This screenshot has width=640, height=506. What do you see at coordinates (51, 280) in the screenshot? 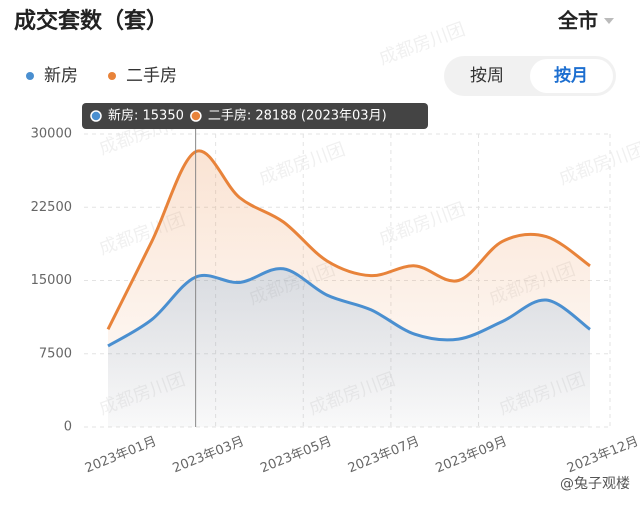
I see `y-tick-label: 15000` at bounding box center [51, 280].